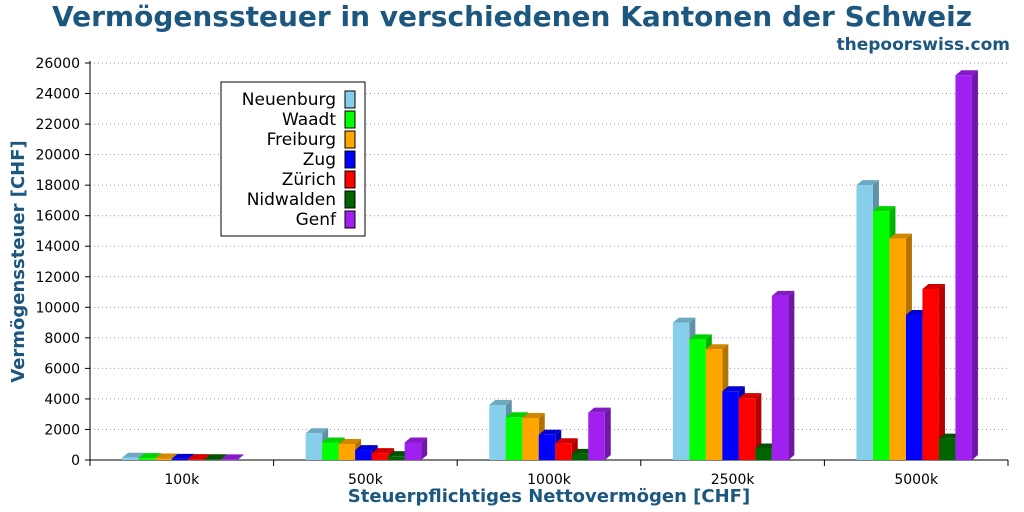 The width and height of the screenshot is (1024, 512). Describe the element at coordinates (57, 308) in the screenshot. I see `y-tick-label: 10000` at that location.